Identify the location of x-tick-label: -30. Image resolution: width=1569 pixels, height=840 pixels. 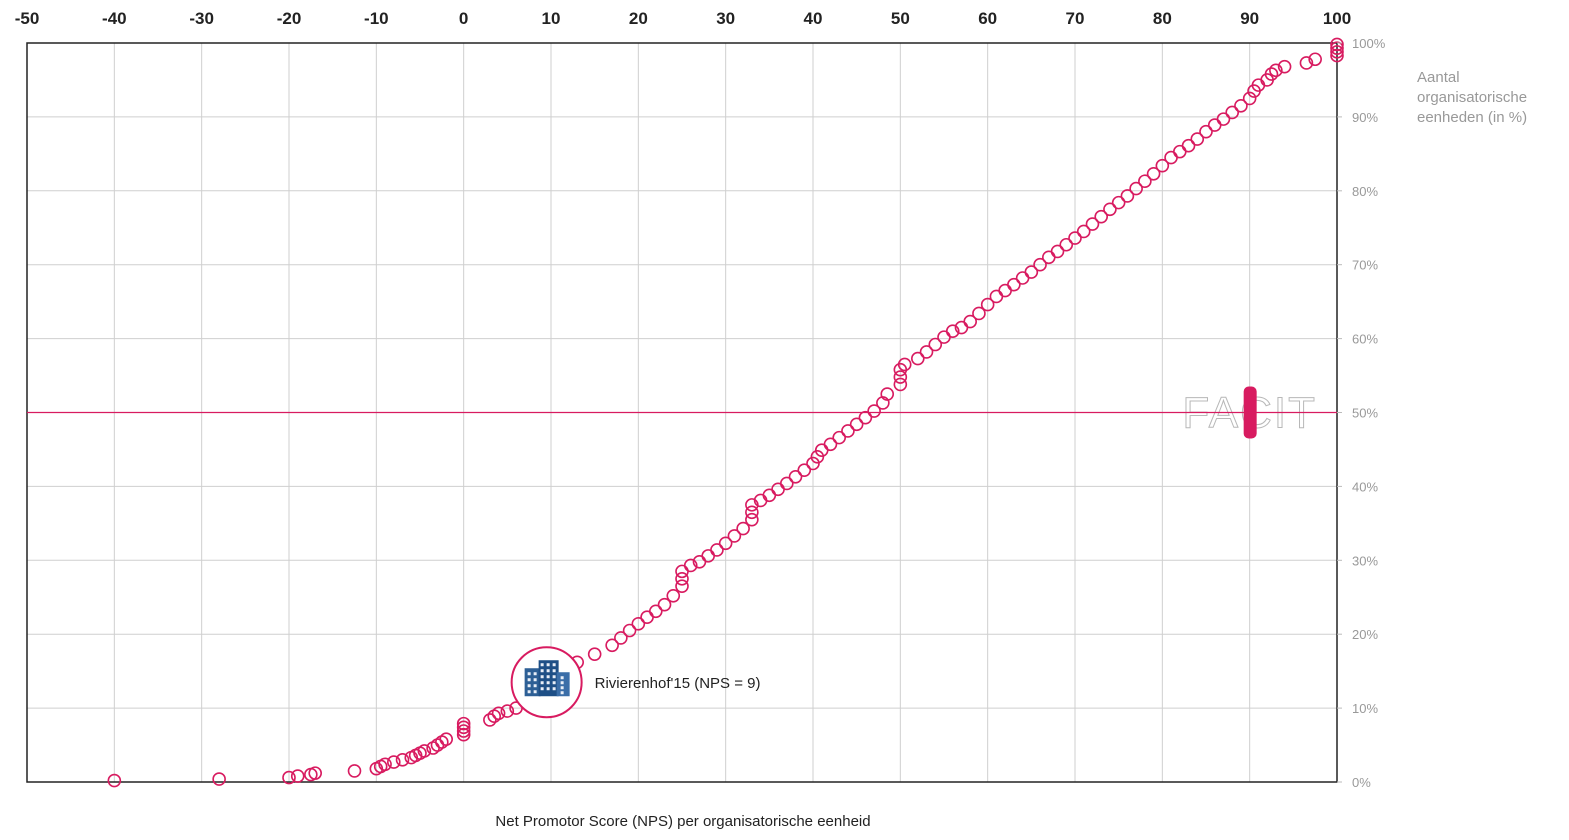
(201, 18).